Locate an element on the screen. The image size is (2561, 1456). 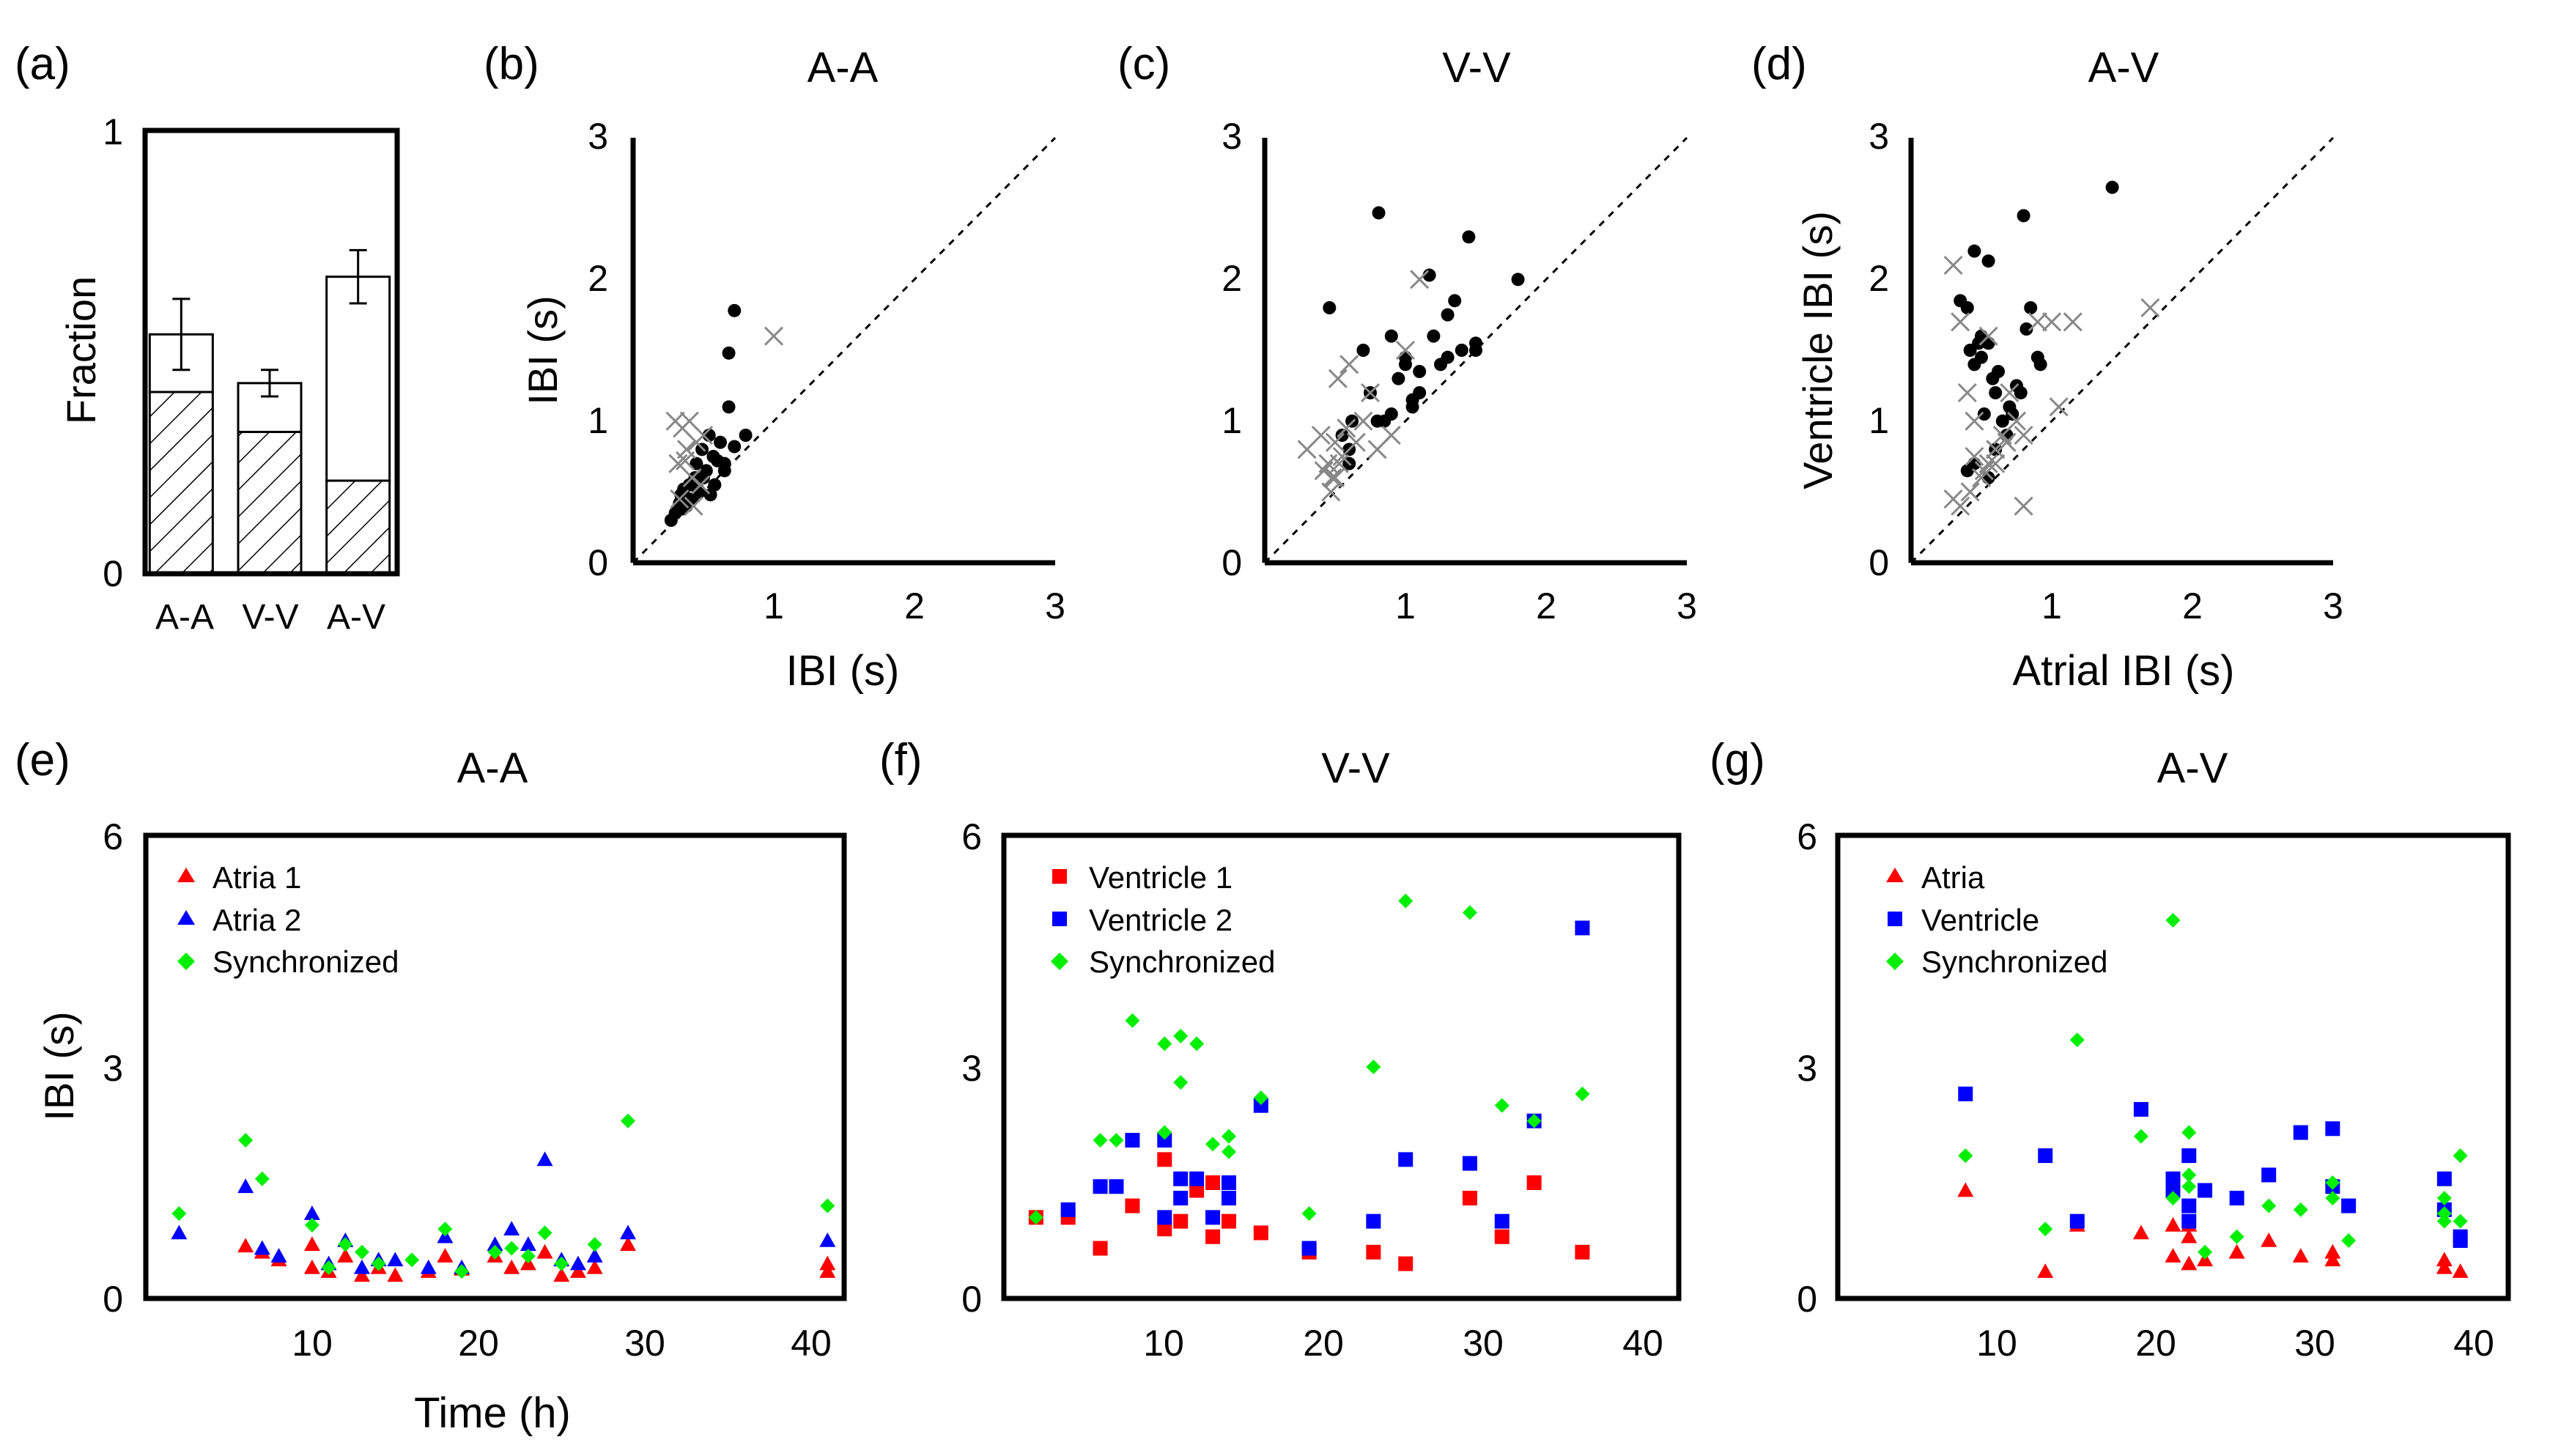
chart-e-xtick-2: 30 is located at coordinates (644, 1343).